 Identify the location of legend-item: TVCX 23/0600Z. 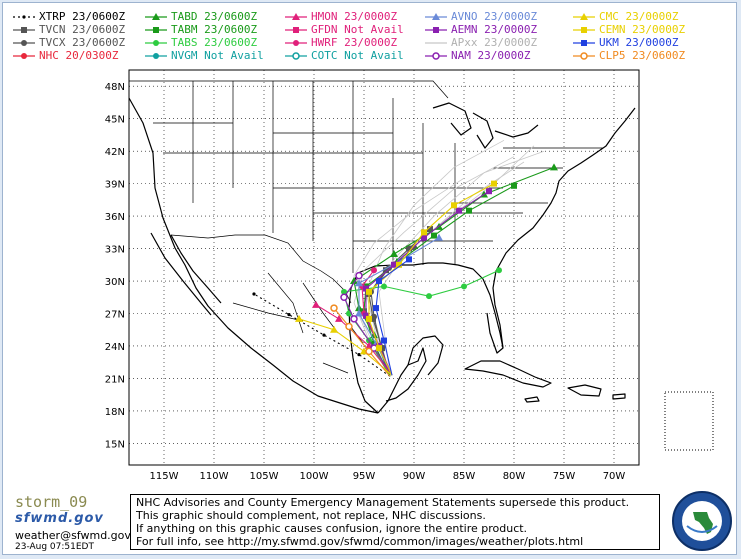
(81, 43).